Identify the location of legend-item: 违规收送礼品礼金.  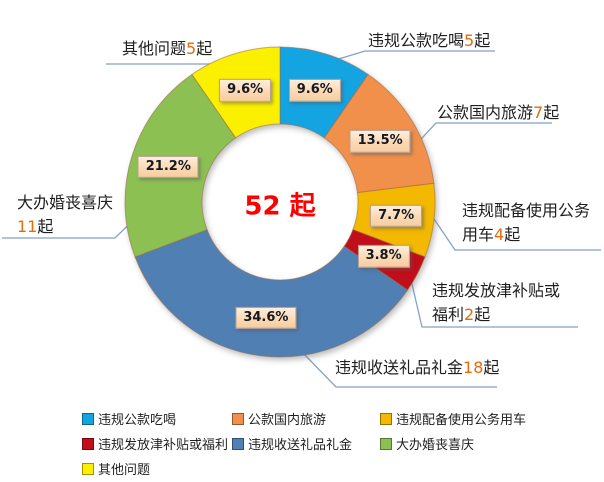
(306, 443).